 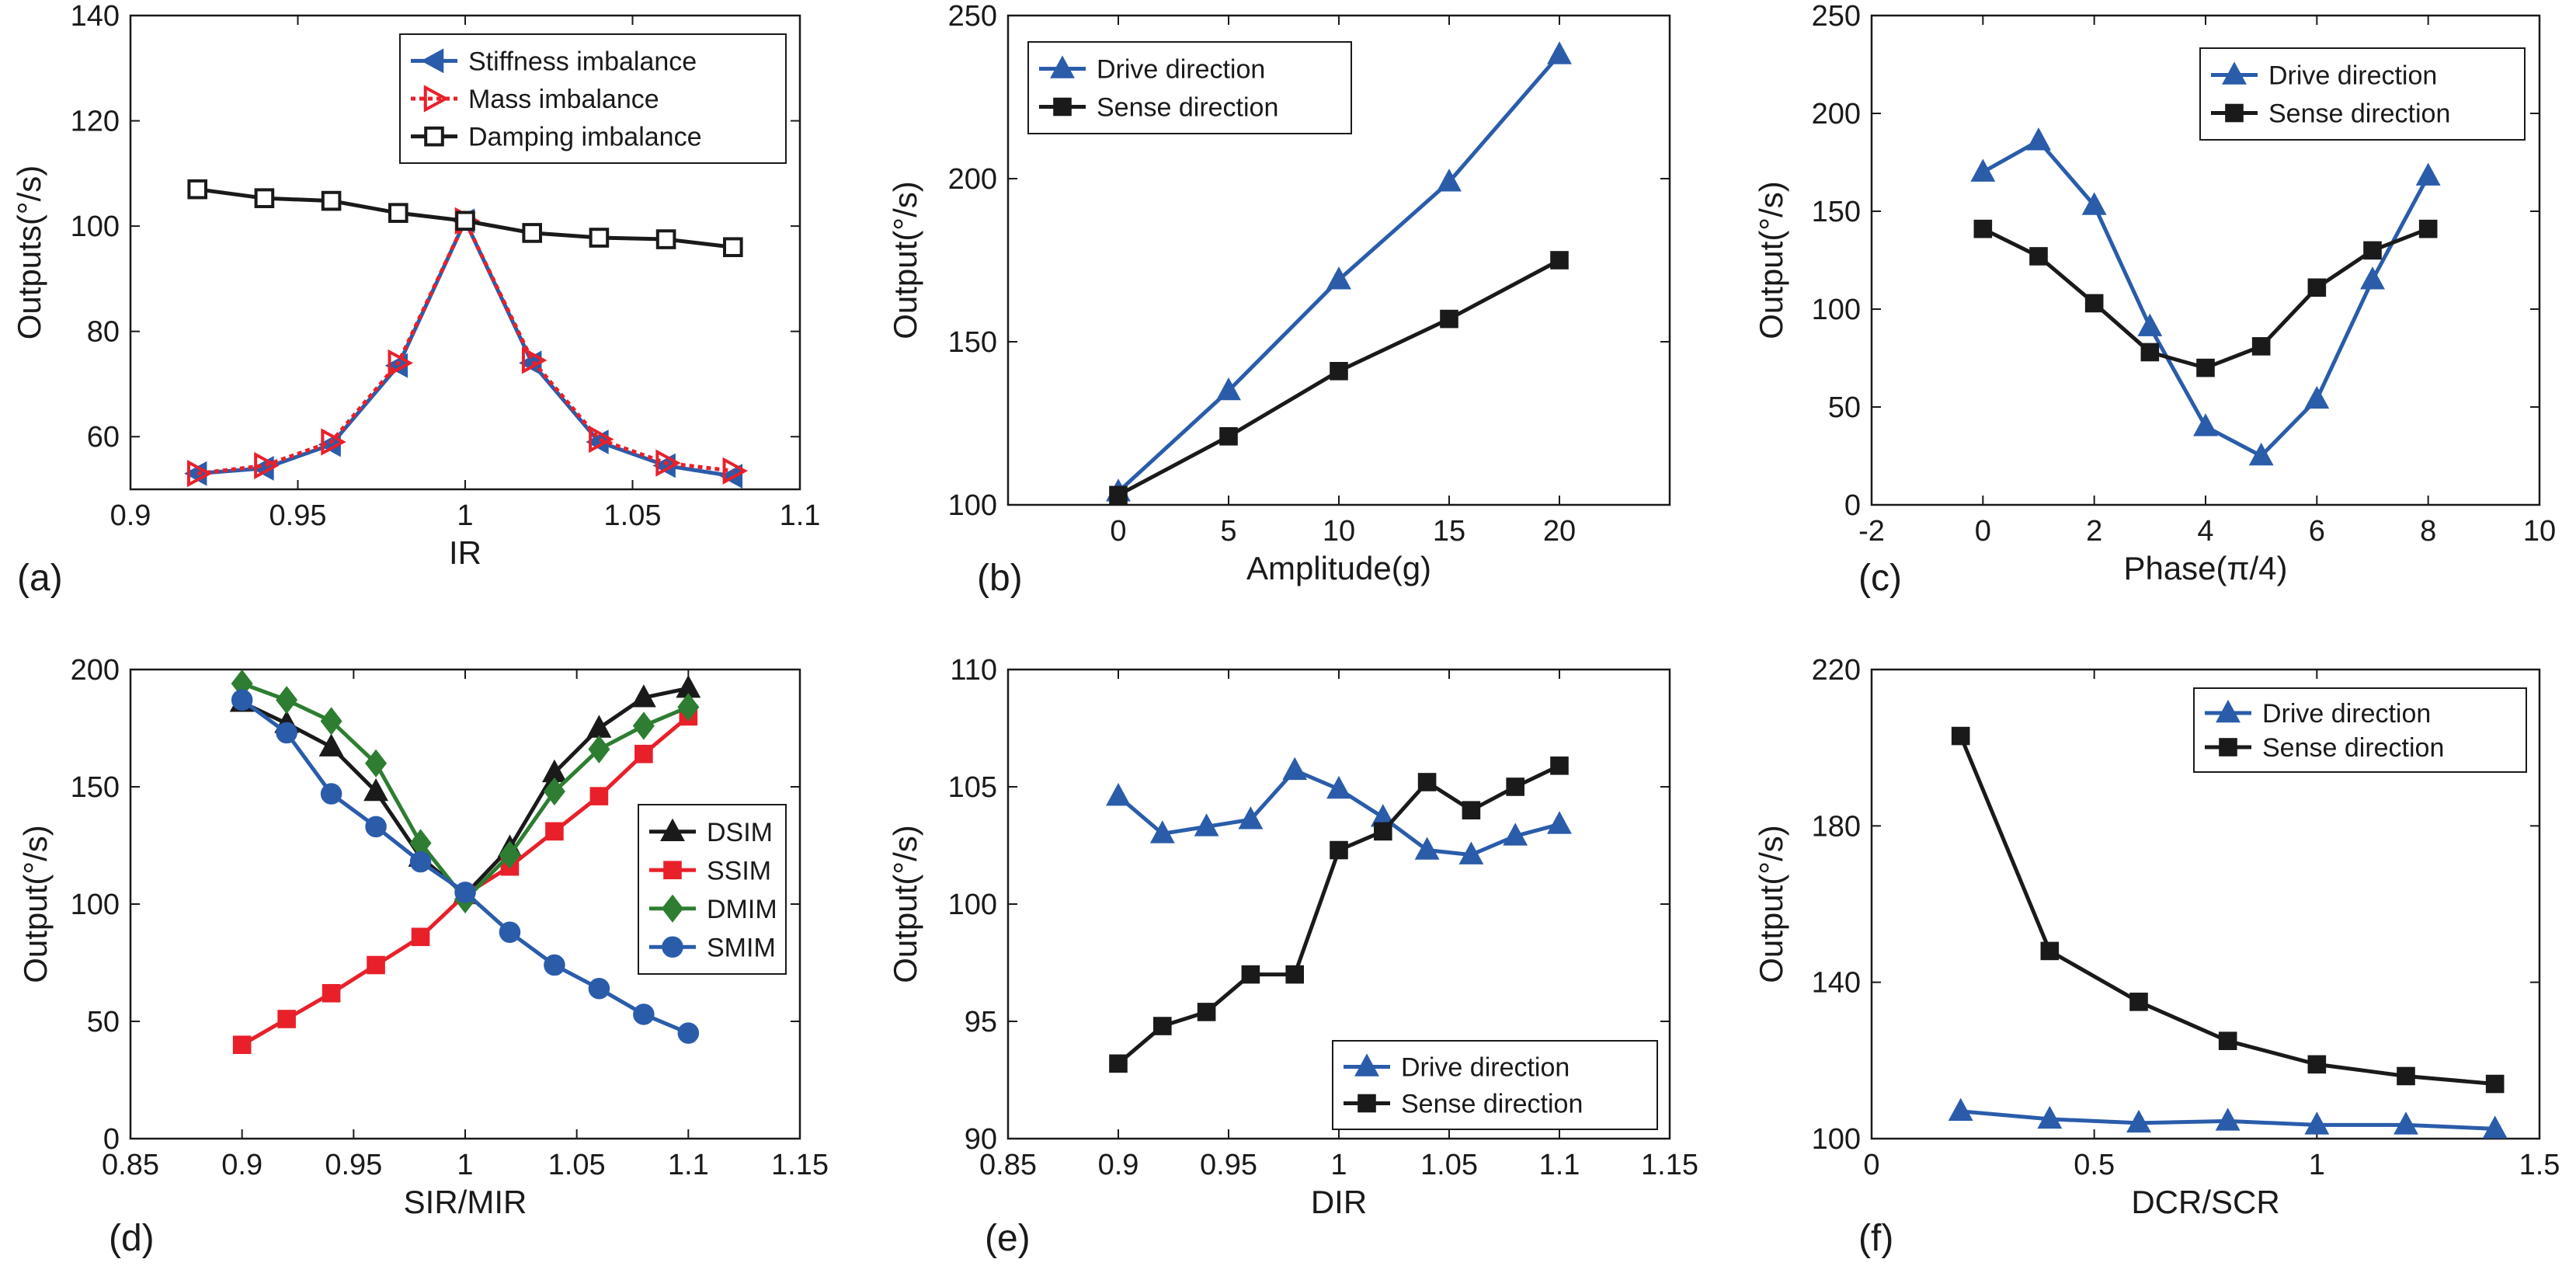 I want to click on panel-label: (d), so click(x=132, y=1238).